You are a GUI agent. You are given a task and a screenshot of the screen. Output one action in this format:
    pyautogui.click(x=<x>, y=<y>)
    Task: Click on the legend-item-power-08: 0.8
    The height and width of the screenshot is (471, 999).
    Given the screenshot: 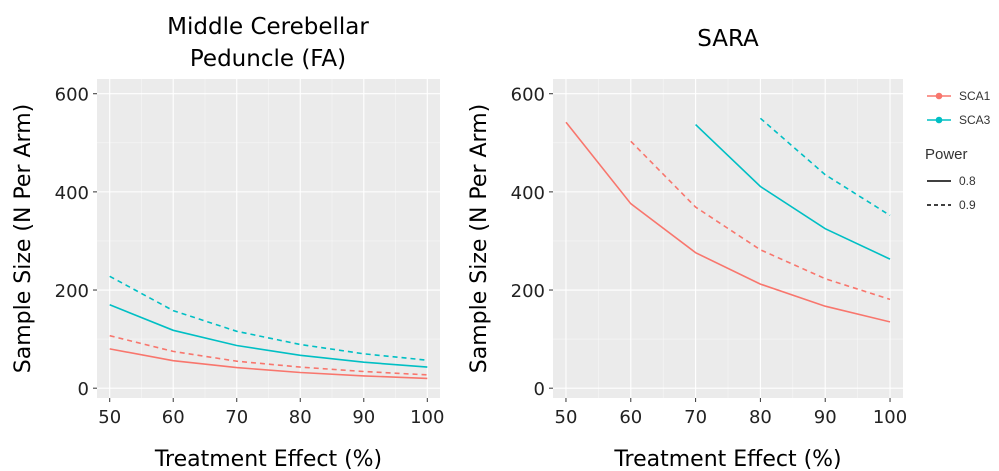 What is the action you would take?
    pyautogui.click(x=961, y=181)
    